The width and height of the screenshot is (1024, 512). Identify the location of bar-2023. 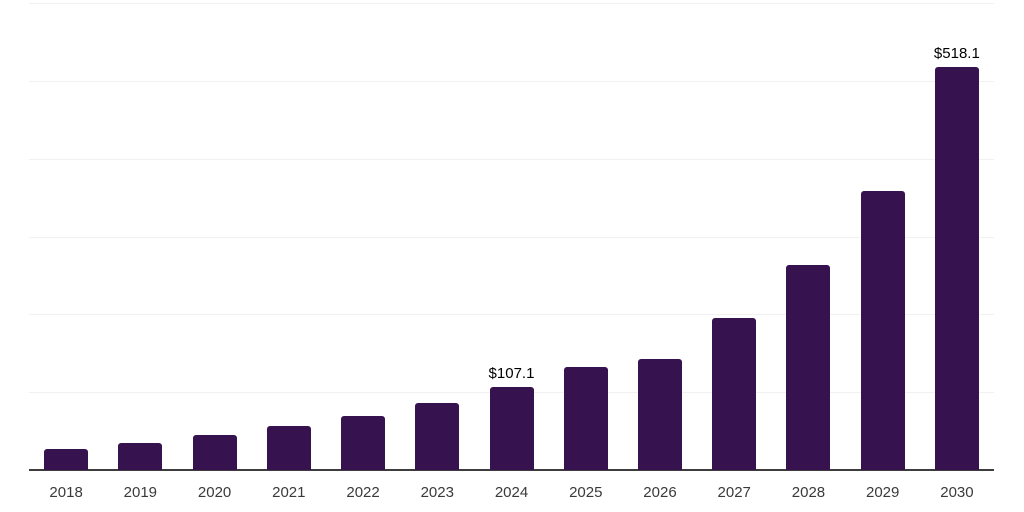
(437, 436).